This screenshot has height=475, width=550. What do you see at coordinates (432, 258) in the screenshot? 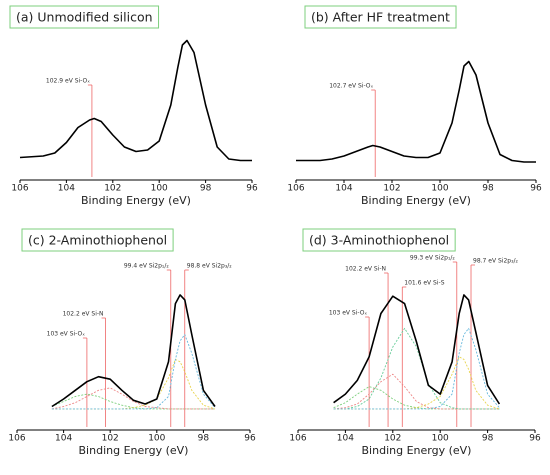
I see `annotation: 99.3 eV Si2p₁/₂` at bounding box center [432, 258].